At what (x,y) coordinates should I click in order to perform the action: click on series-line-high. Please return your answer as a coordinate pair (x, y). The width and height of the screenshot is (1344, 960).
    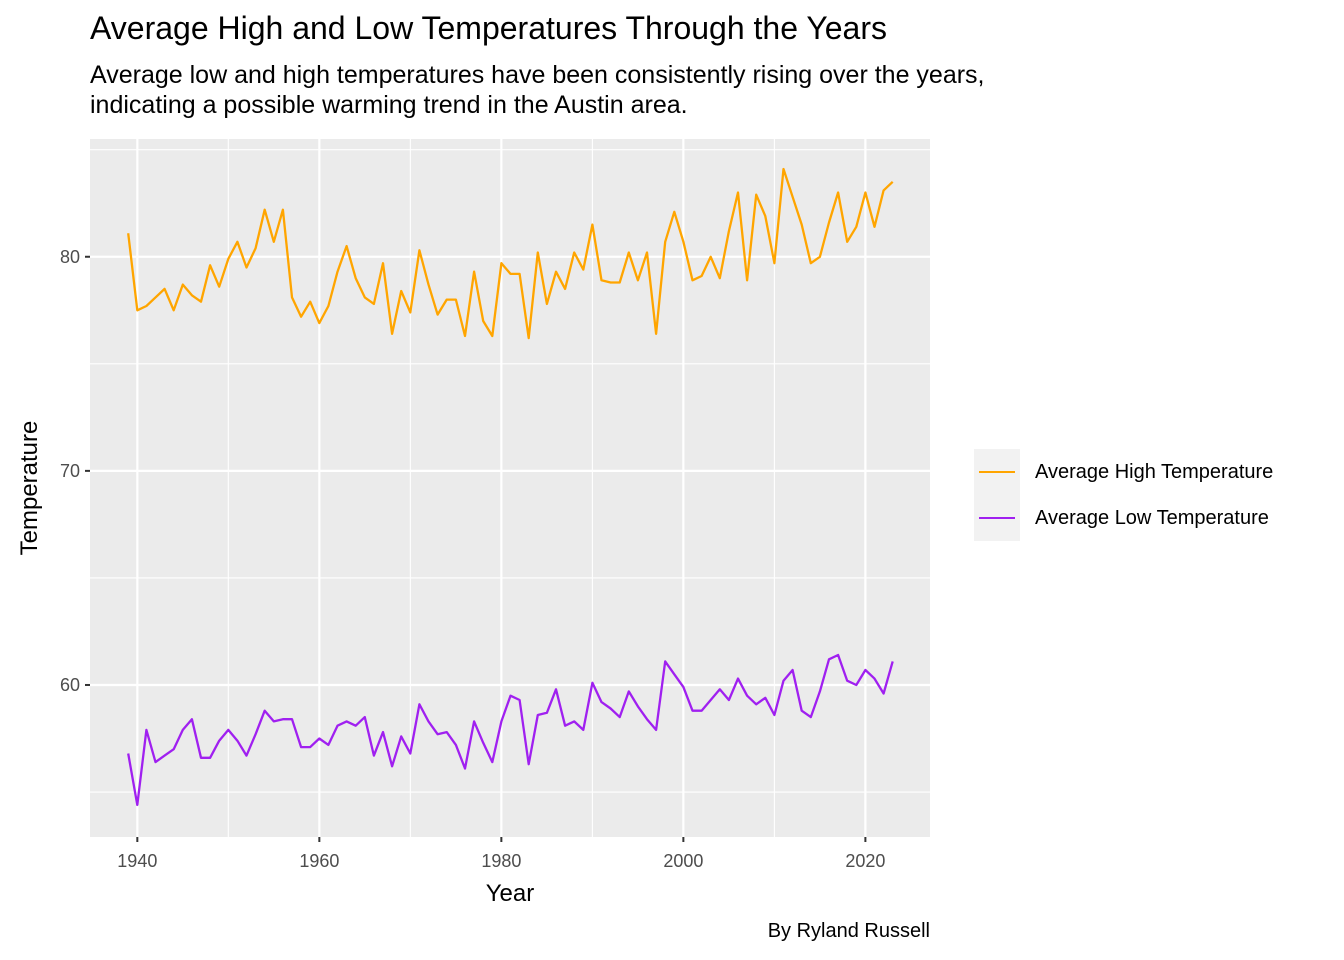
    Looking at the image, I should click on (510, 253).